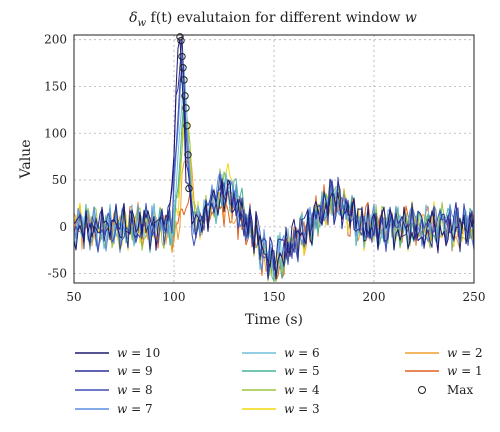 The width and height of the screenshot is (500, 432). I want to click on y-tick-label: 150, so click(55, 86).